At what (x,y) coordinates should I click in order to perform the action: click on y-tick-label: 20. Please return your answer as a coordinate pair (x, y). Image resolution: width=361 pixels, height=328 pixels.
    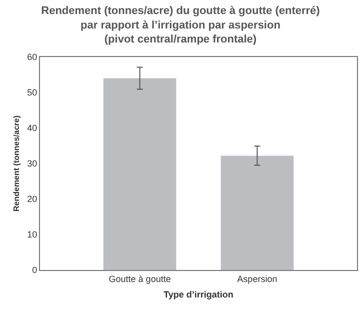
    Looking at the image, I should click on (32, 199).